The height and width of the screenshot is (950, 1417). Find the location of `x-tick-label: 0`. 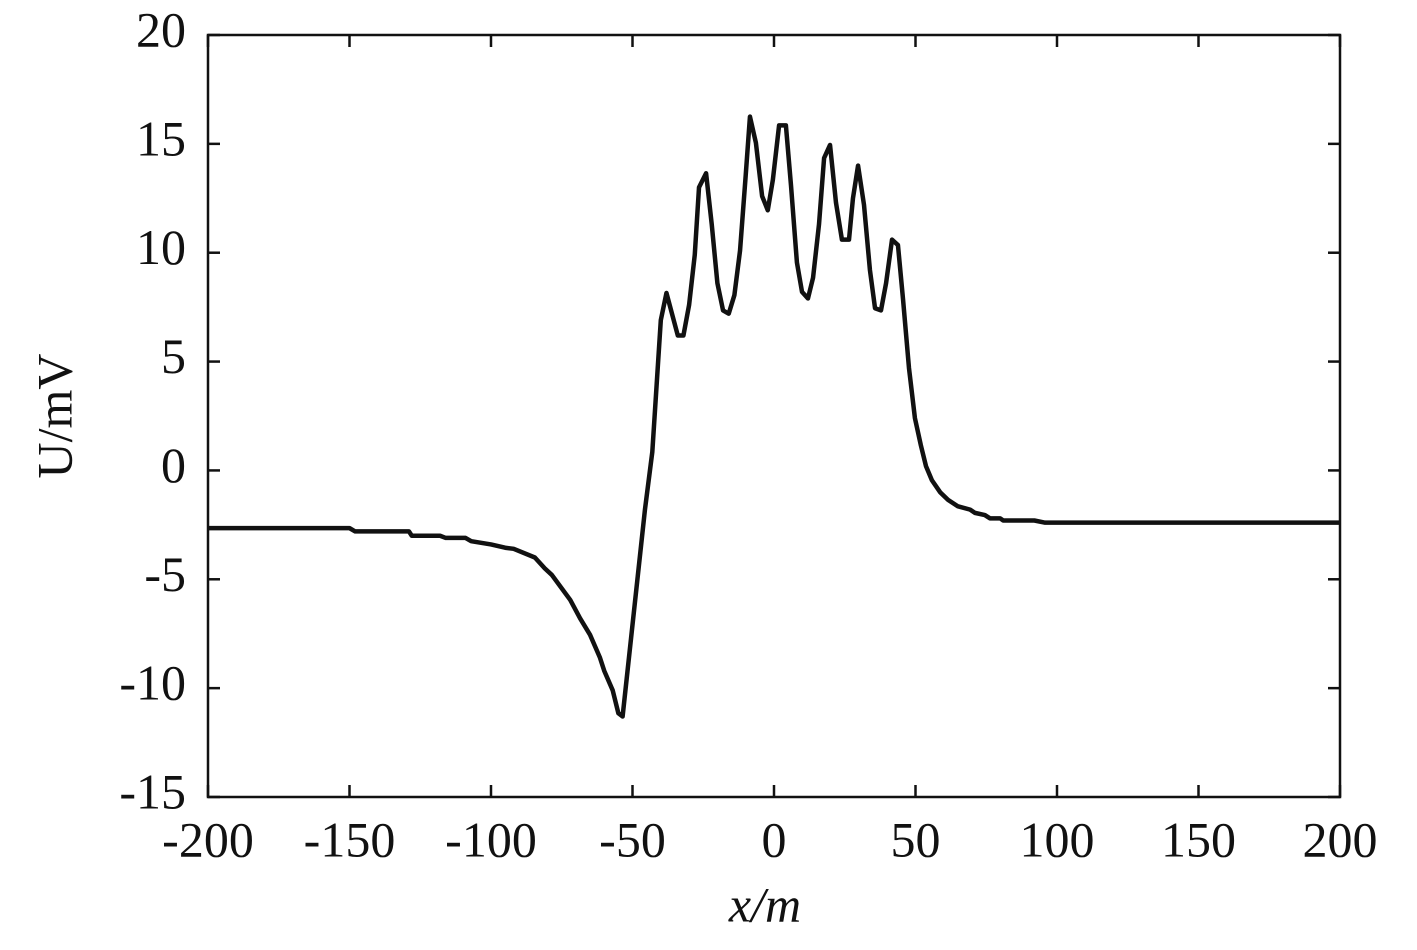

x-tick-label: 0 is located at coordinates (774, 839).